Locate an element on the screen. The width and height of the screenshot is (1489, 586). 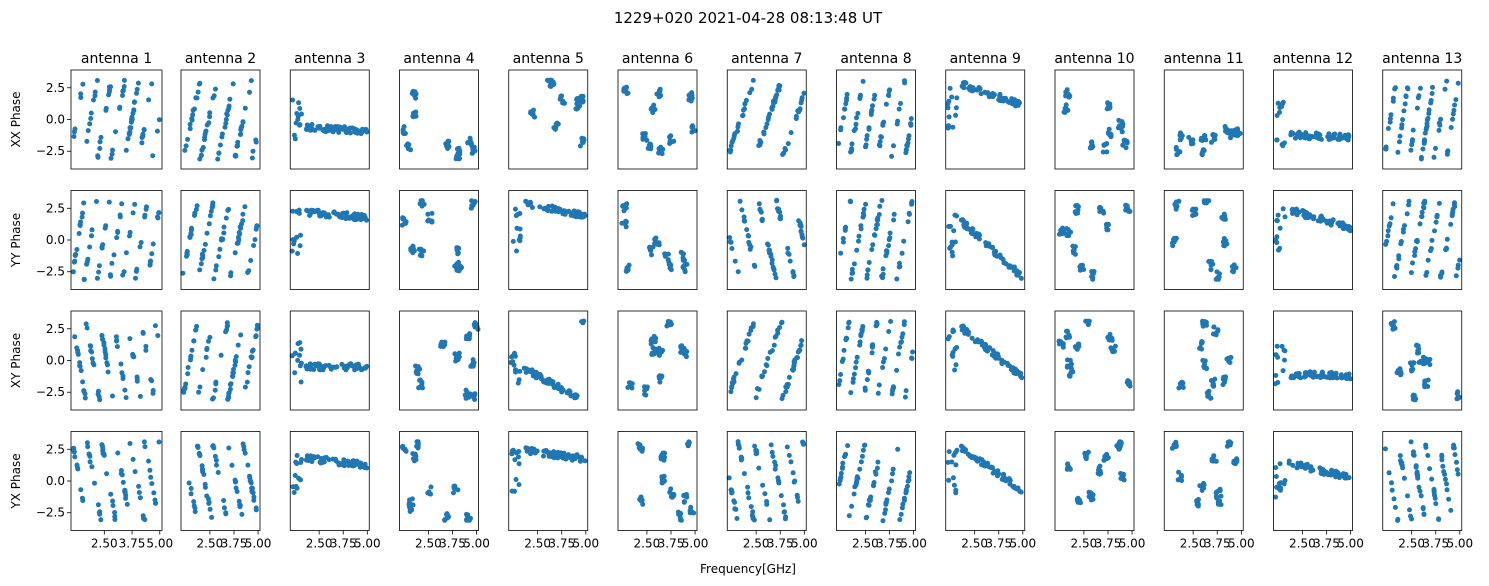
subplot-panel: 2.503.755.00 is located at coordinates (444, 491).